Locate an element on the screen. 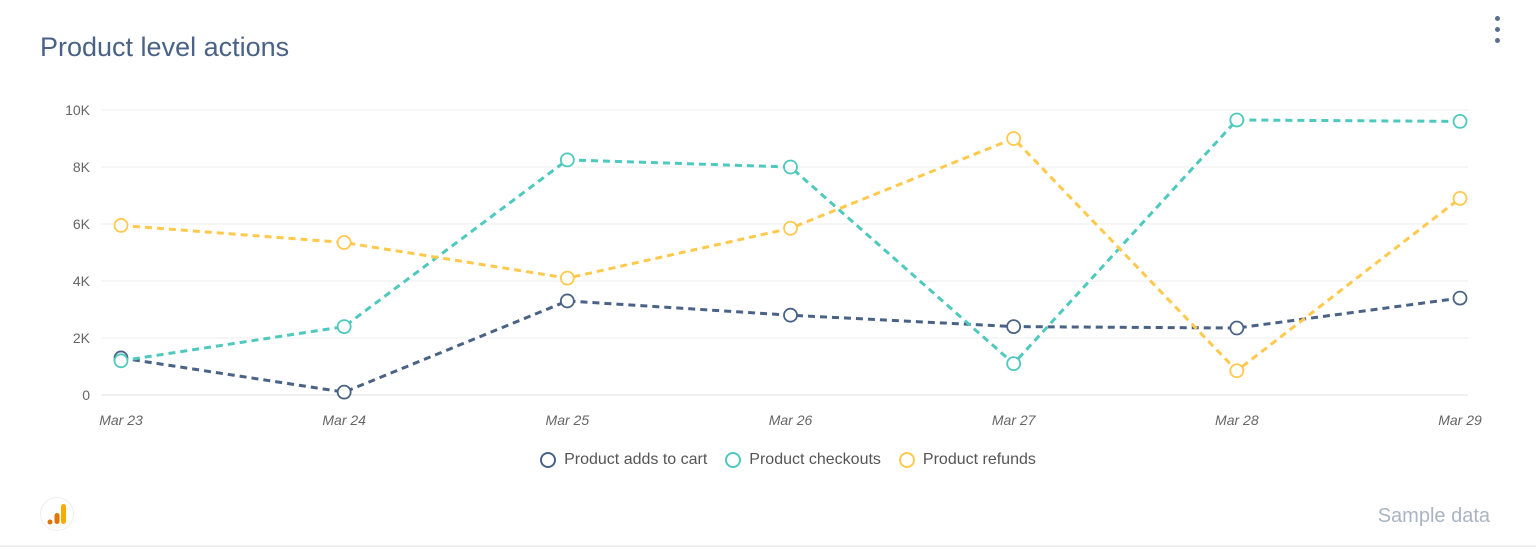 This screenshot has width=1536, height=547. legend-item: Product refunds is located at coordinates (967, 460).